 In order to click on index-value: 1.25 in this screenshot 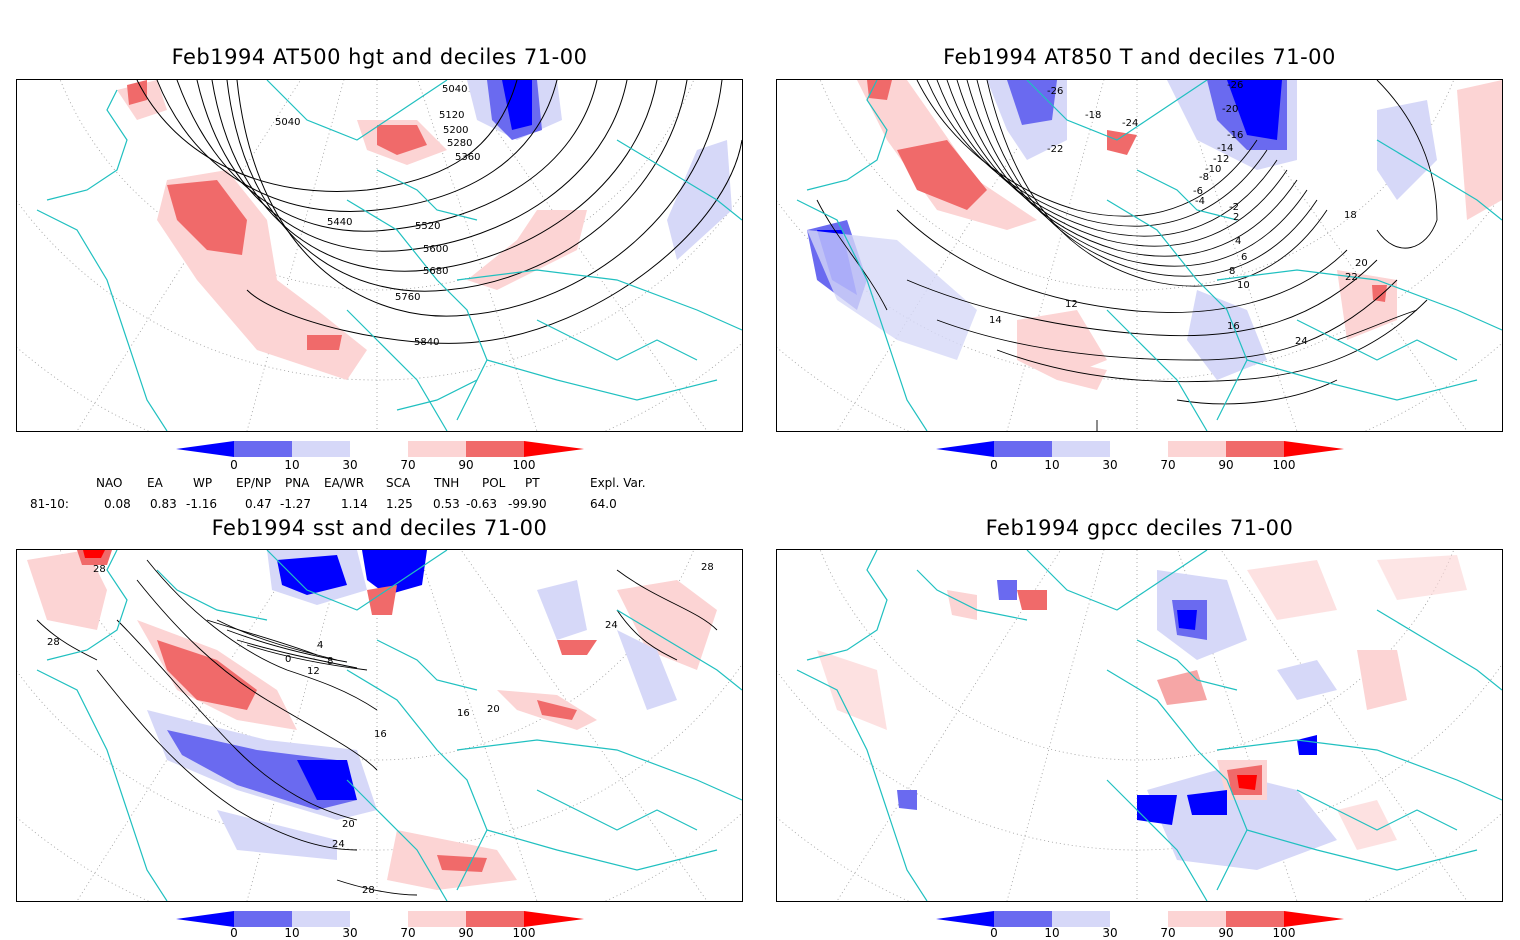, I will do `click(399, 504)`.